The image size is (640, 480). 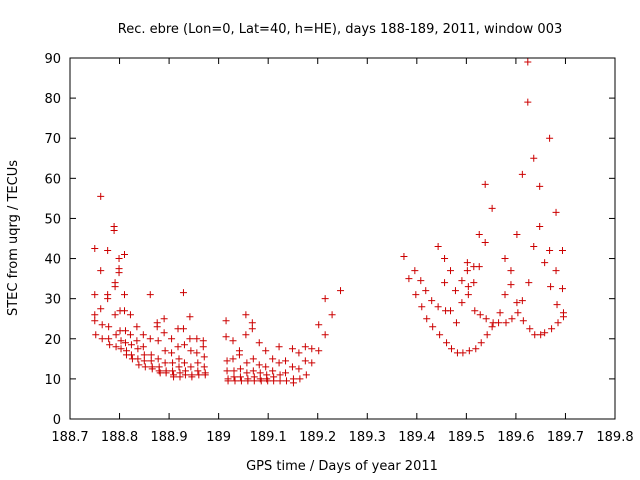 I want to click on x-tick-label: 189.6, so click(x=515, y=437).